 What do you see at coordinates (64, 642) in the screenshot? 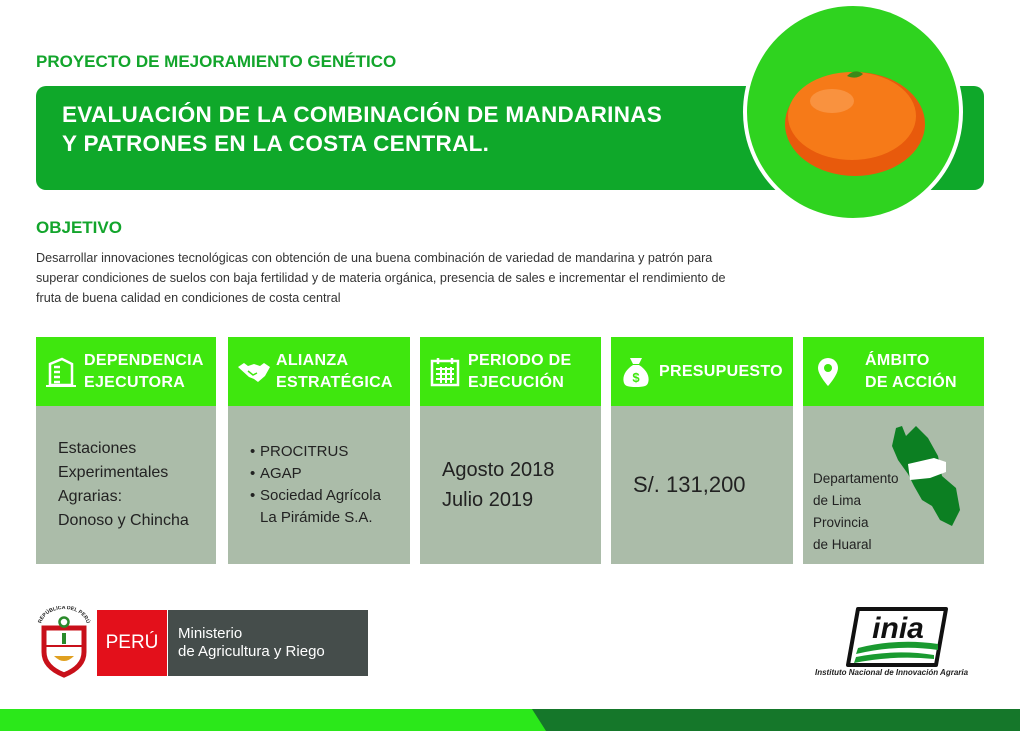
I see `peru-coat-of-arms-icon: REPÚBLICA DEL PERÚ` at bounding box center [64, 642].